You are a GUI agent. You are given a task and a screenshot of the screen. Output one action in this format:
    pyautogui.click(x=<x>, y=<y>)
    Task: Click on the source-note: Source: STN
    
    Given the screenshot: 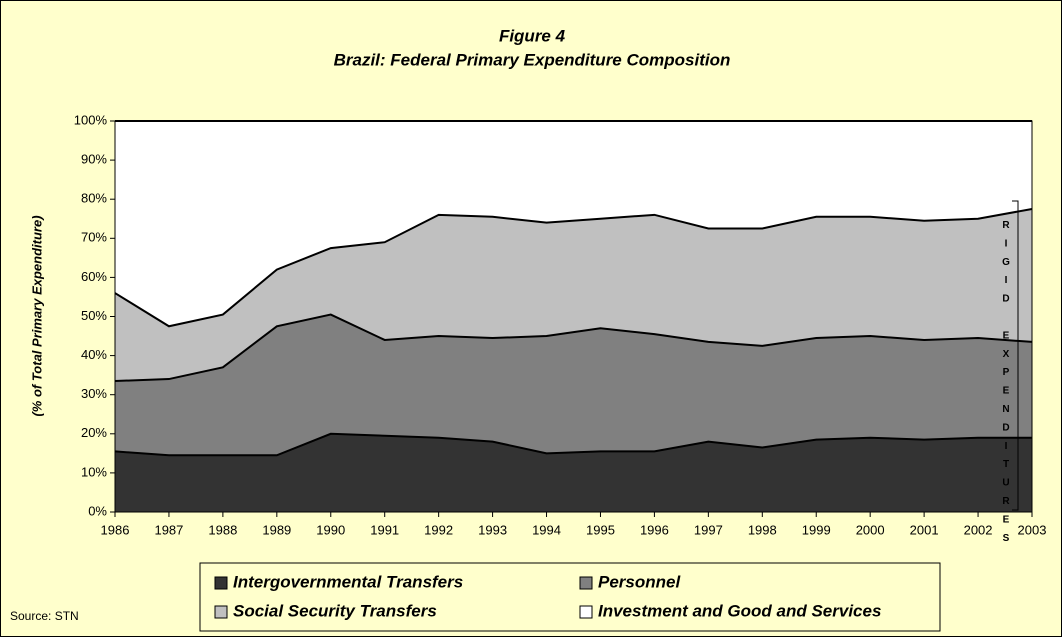 What is the action you would take?
    pyautogui.click(x=44, y=616)
    